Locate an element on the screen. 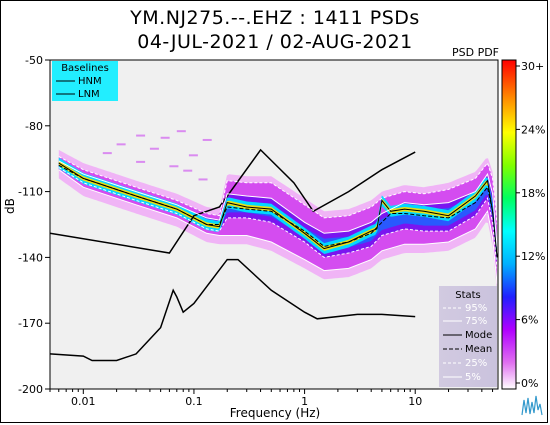  x-axis-label: Frequency (Hz) is located at coordinates (275, 413).